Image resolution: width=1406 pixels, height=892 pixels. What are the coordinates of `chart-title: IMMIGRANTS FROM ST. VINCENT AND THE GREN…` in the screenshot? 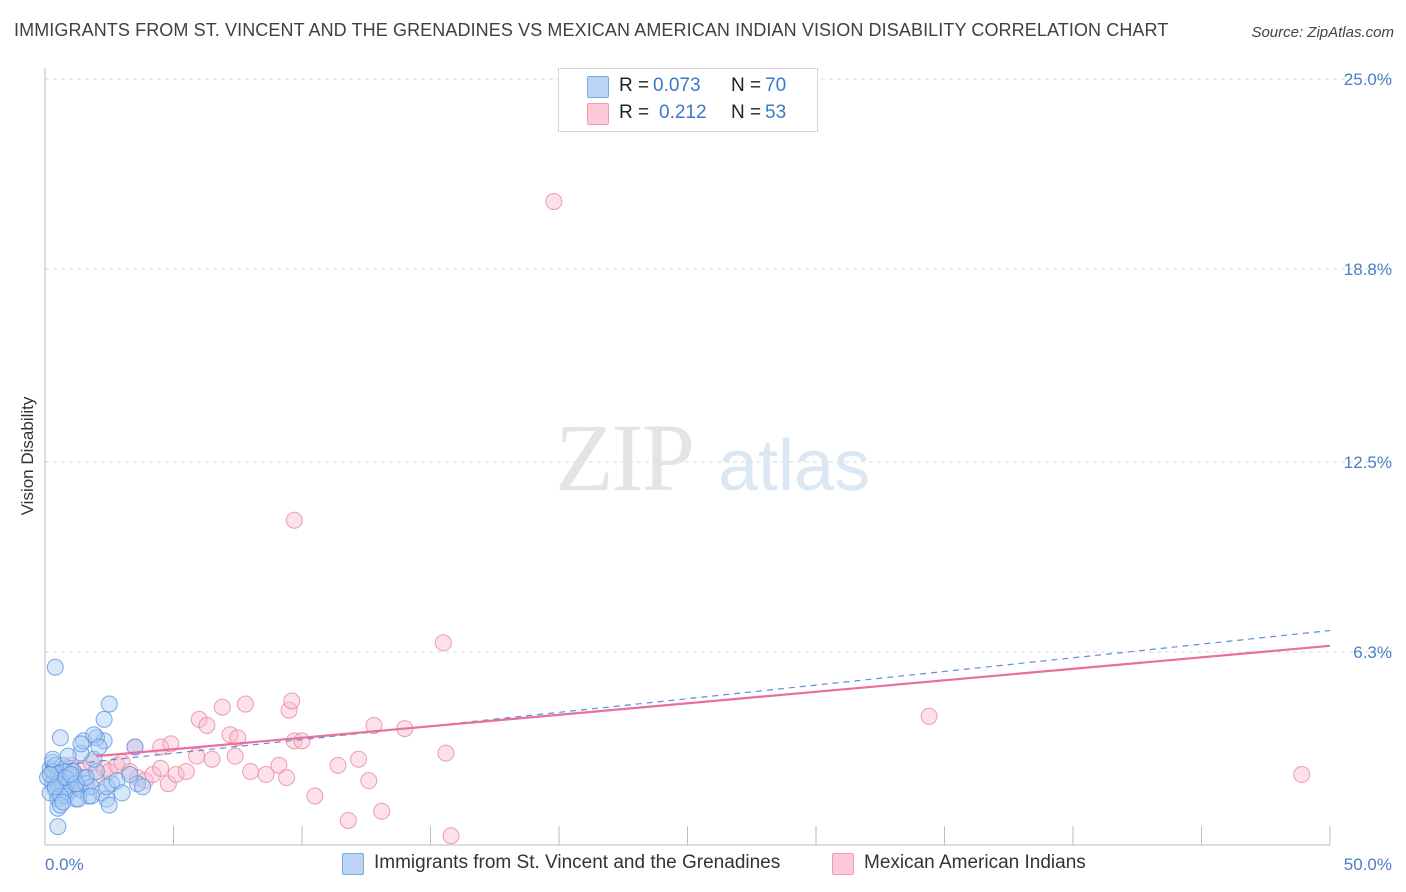 It's located at (591, 30).